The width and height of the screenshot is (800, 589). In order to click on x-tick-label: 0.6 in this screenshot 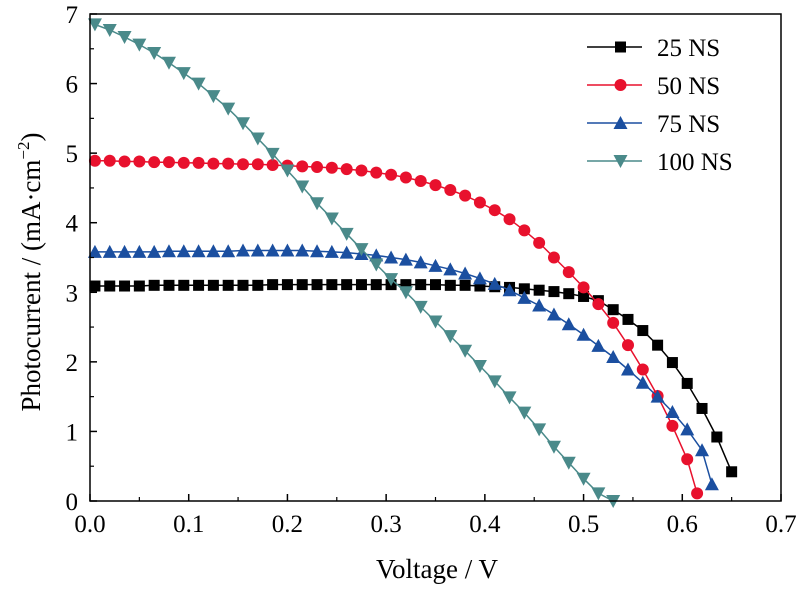, I will do `click(682, 524)`.